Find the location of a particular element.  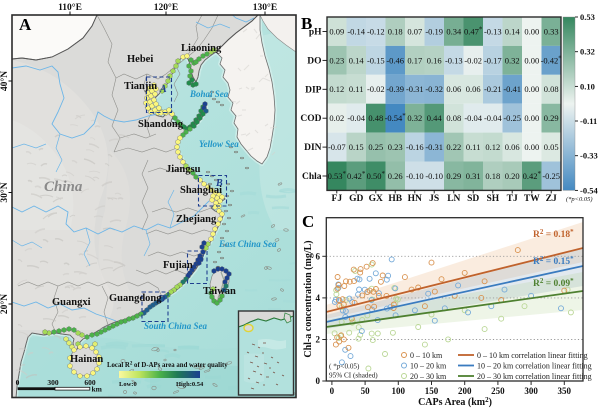

svg-text: 100 is located at coordinates (399, 391).